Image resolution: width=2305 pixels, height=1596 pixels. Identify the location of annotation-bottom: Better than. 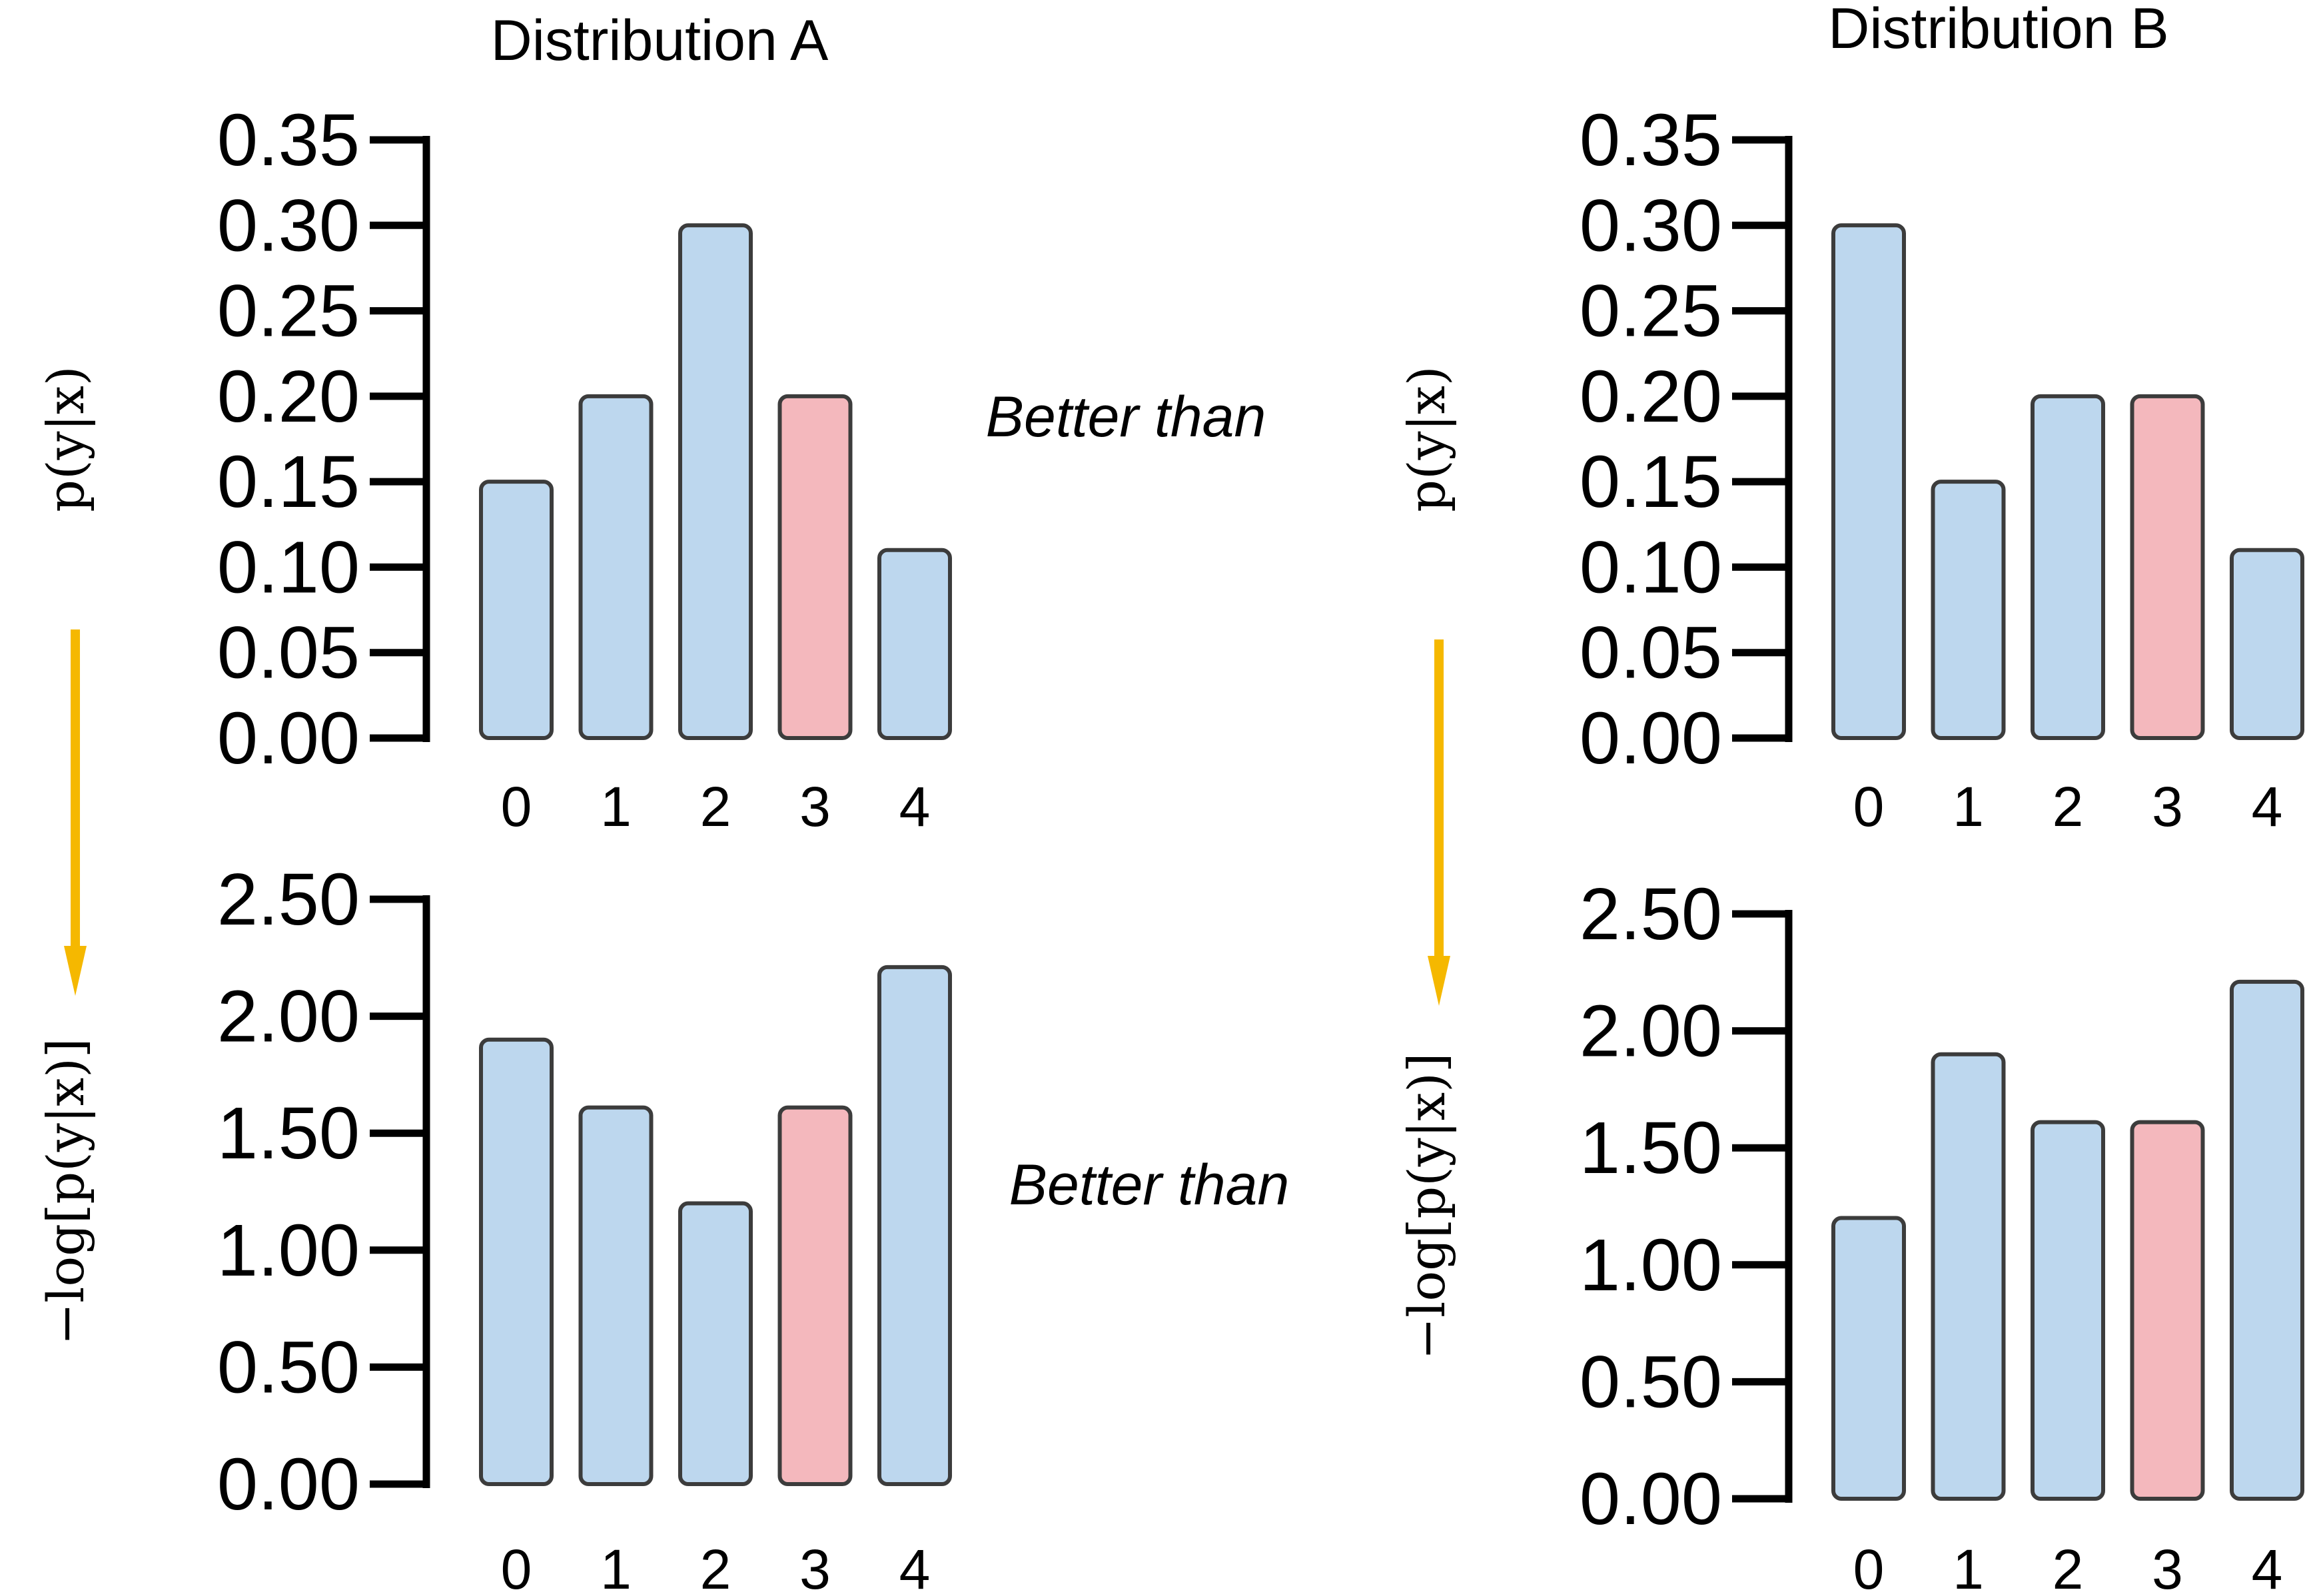
(1149, 1185).